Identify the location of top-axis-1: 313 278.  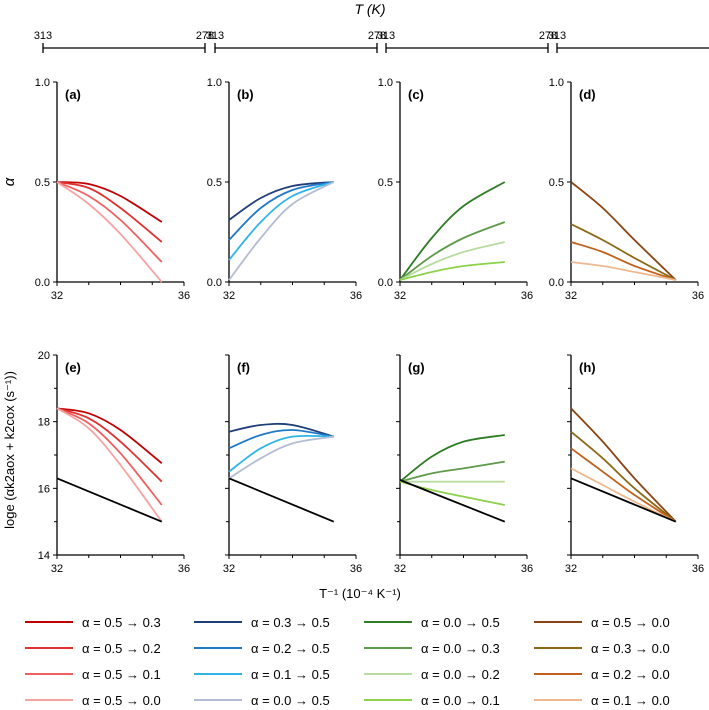
(124, 41).